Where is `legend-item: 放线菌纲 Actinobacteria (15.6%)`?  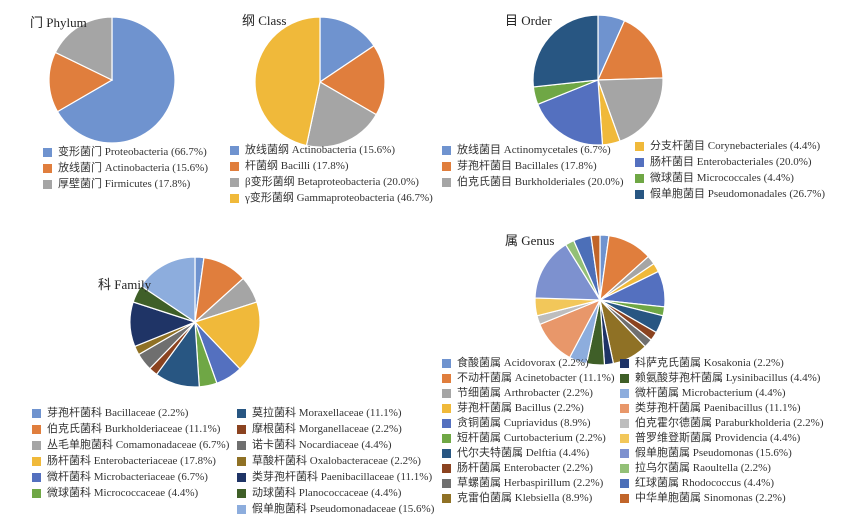
legend-item: 放线菌纲 Actinobacteria (15.6%) is located at coordinates (331, 150).